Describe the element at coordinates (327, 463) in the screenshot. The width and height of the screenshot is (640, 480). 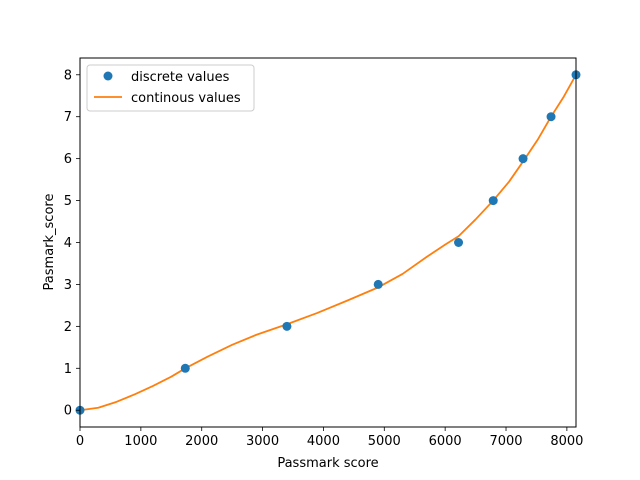
I see `x-axis-label: Passmark score` at that location.